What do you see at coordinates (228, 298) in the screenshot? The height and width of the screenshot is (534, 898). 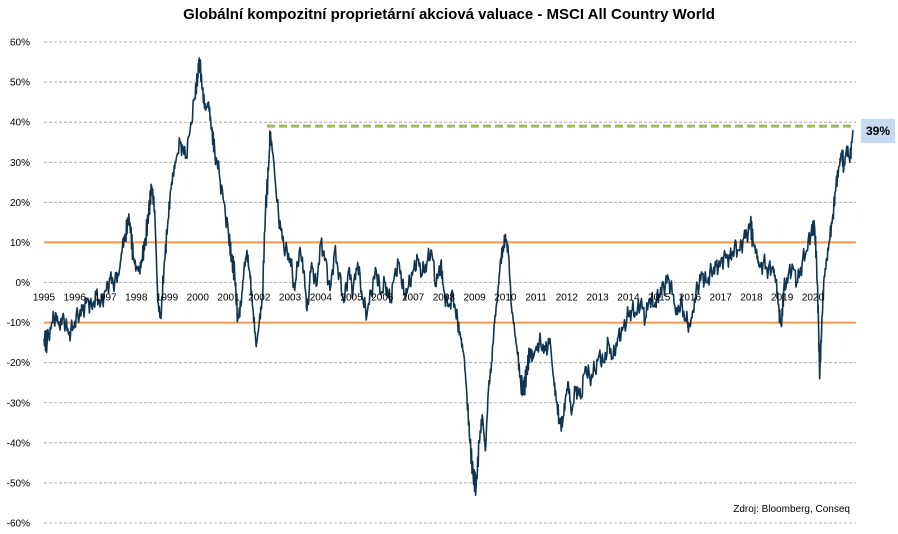 I see `x-tick-label: 2001` at bounding box center [228, 298].